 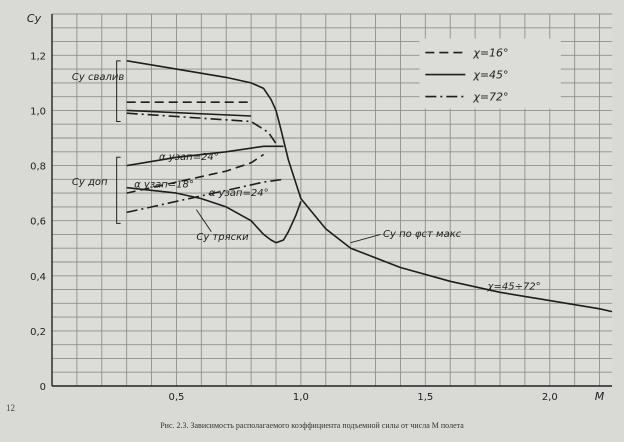 What do you see at coordinates (176, 397) in the screenshot?
I see `x-tick-label: 0,5` at bounding box center [176, 397].